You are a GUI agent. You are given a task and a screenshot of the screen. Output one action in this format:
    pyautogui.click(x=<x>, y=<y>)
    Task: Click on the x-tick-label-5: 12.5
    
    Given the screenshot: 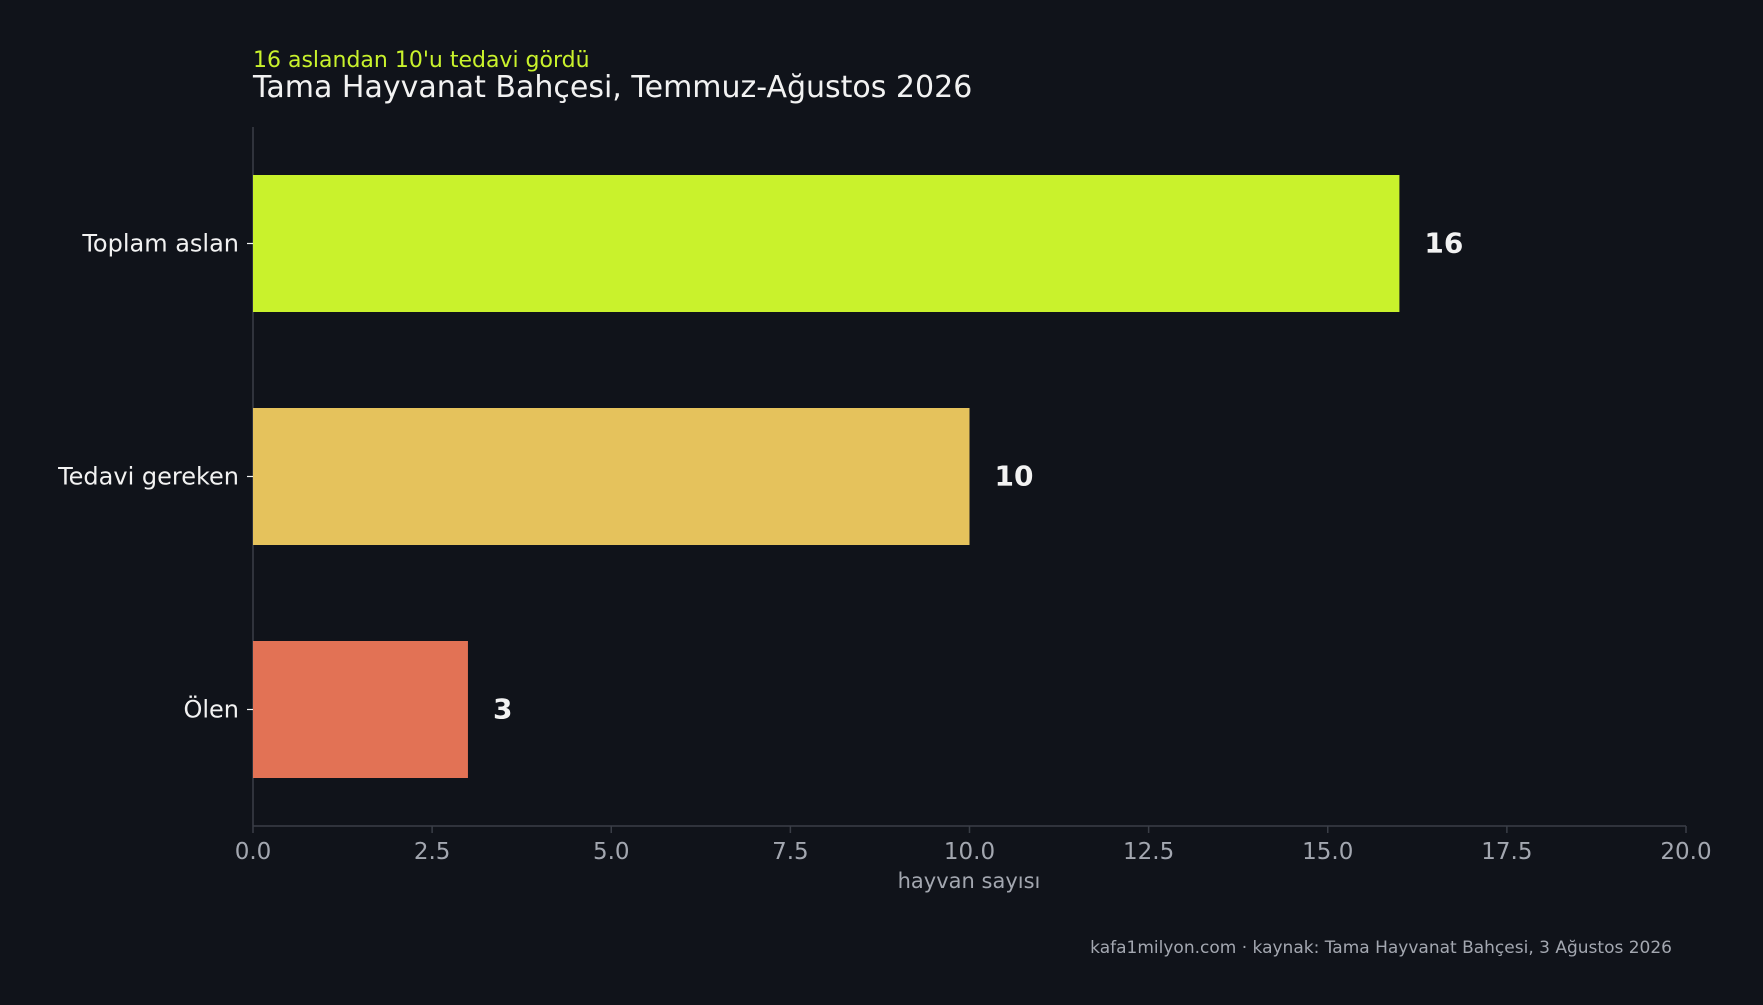 What is the action you would take?
    pyautogui.click(x=1148, y=852)
    